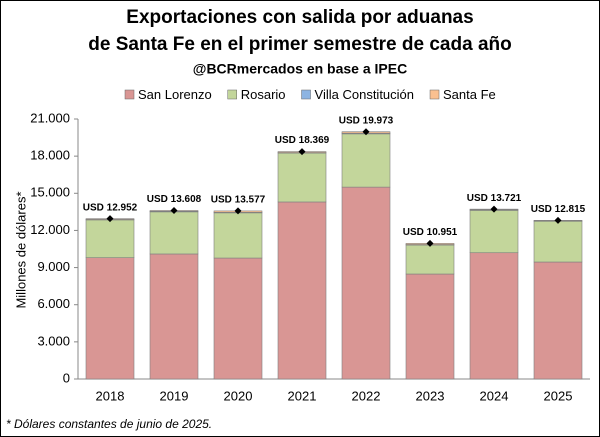  What do you see at coordinates (50, 229) in the screenshot?
I see `y-tick-label: 12.000` at bounding box center [50, 229].